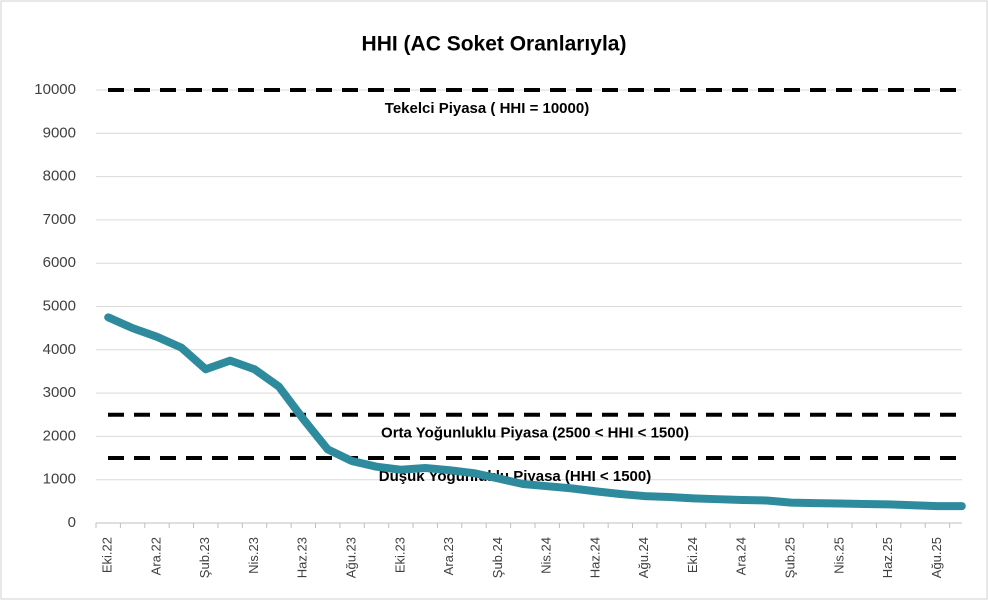  What do you see at coordinates (59, 176) in the screenshot?
I see `y-tick-label: 8000` at bounding box center [59, 176].